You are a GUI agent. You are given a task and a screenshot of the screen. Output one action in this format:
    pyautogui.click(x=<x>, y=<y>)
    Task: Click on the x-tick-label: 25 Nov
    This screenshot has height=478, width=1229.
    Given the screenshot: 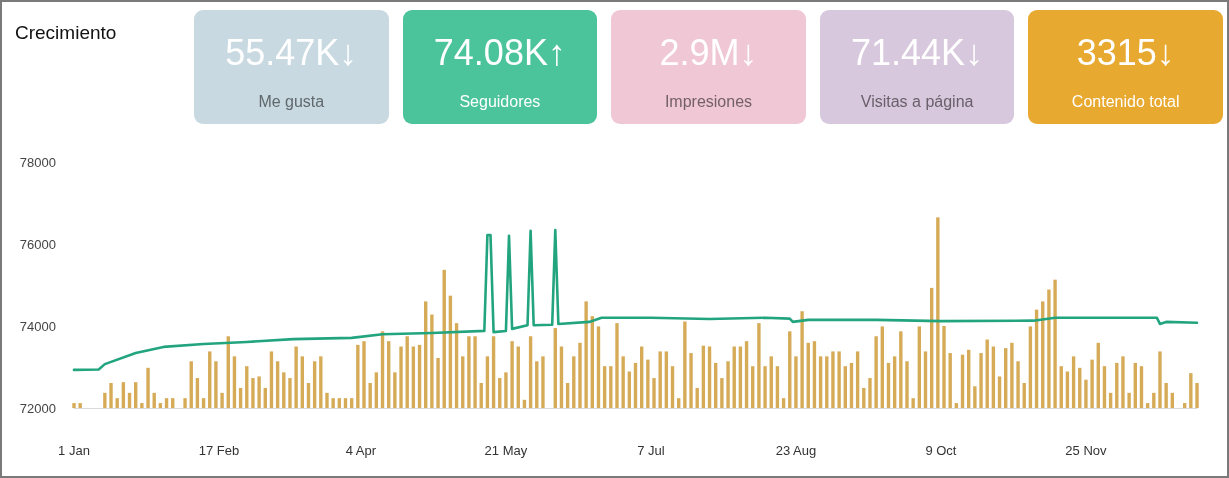 What is the action you would take?
    pyautogui.click(x=1086, y=450)
    